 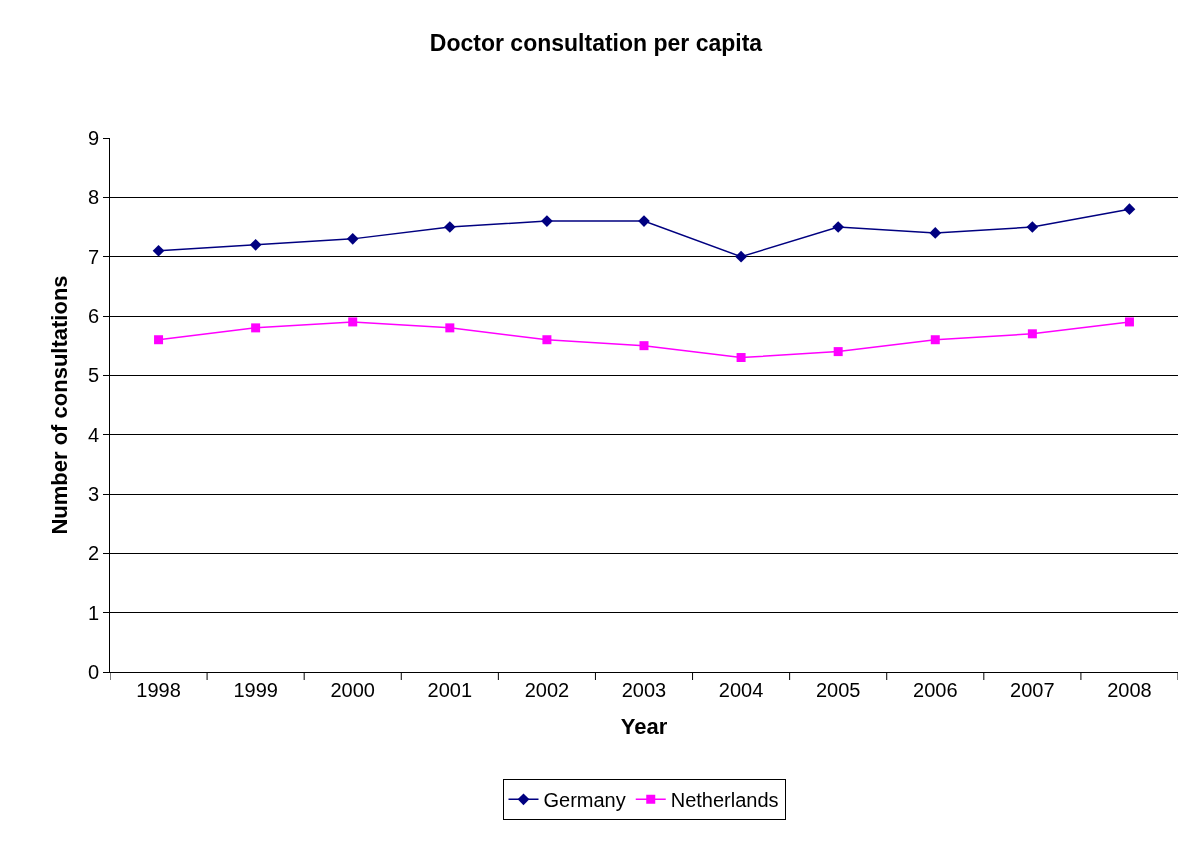 I want to click on y-tick-label: 5, so click(x=93, y=375).